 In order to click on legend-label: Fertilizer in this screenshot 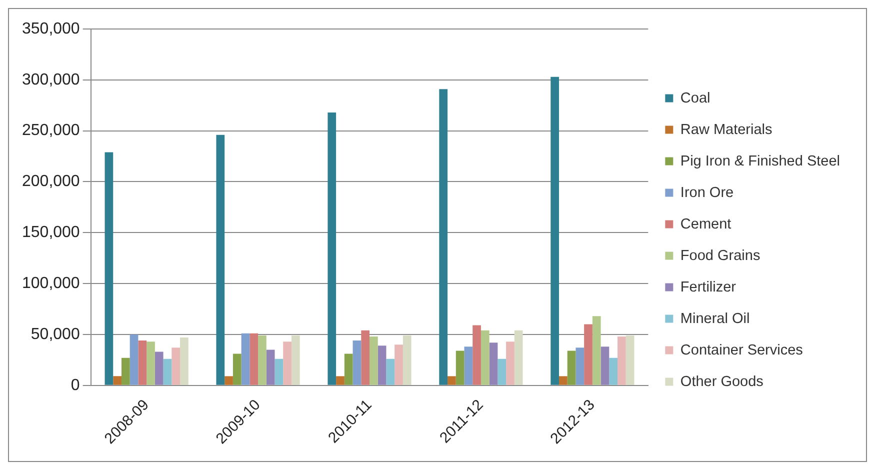, I will do `click(708, 287)`.